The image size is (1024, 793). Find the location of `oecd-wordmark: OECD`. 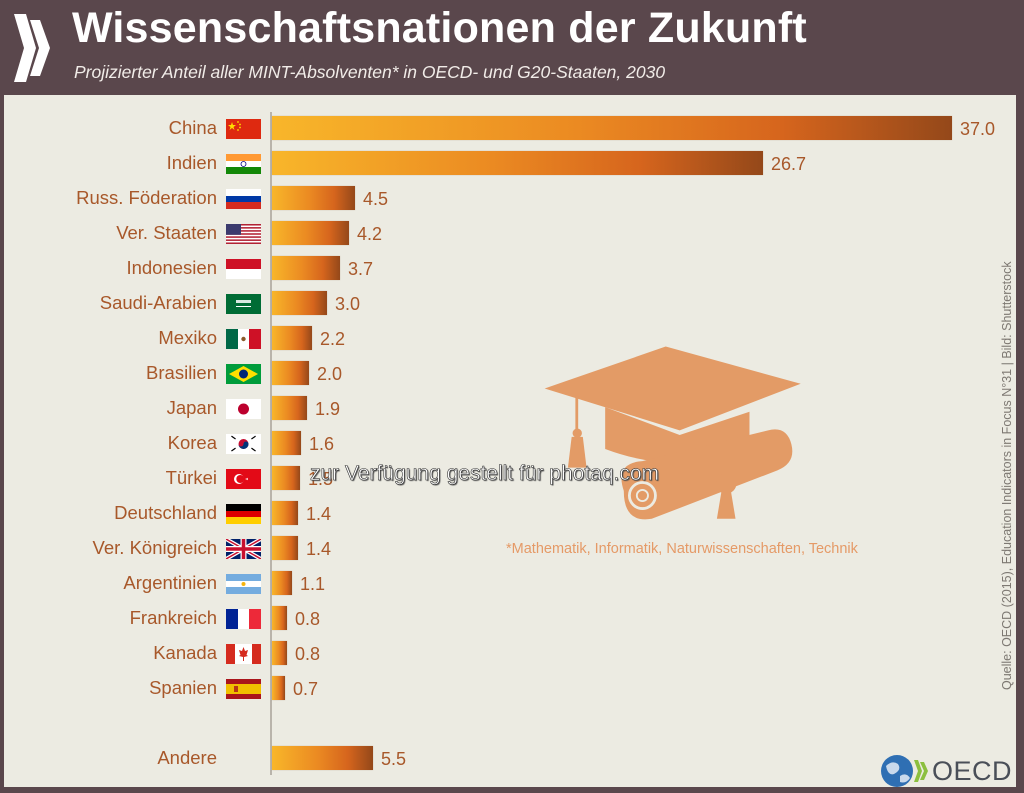

oecd-wordmark: OECD is located at coordinates (972, 771).